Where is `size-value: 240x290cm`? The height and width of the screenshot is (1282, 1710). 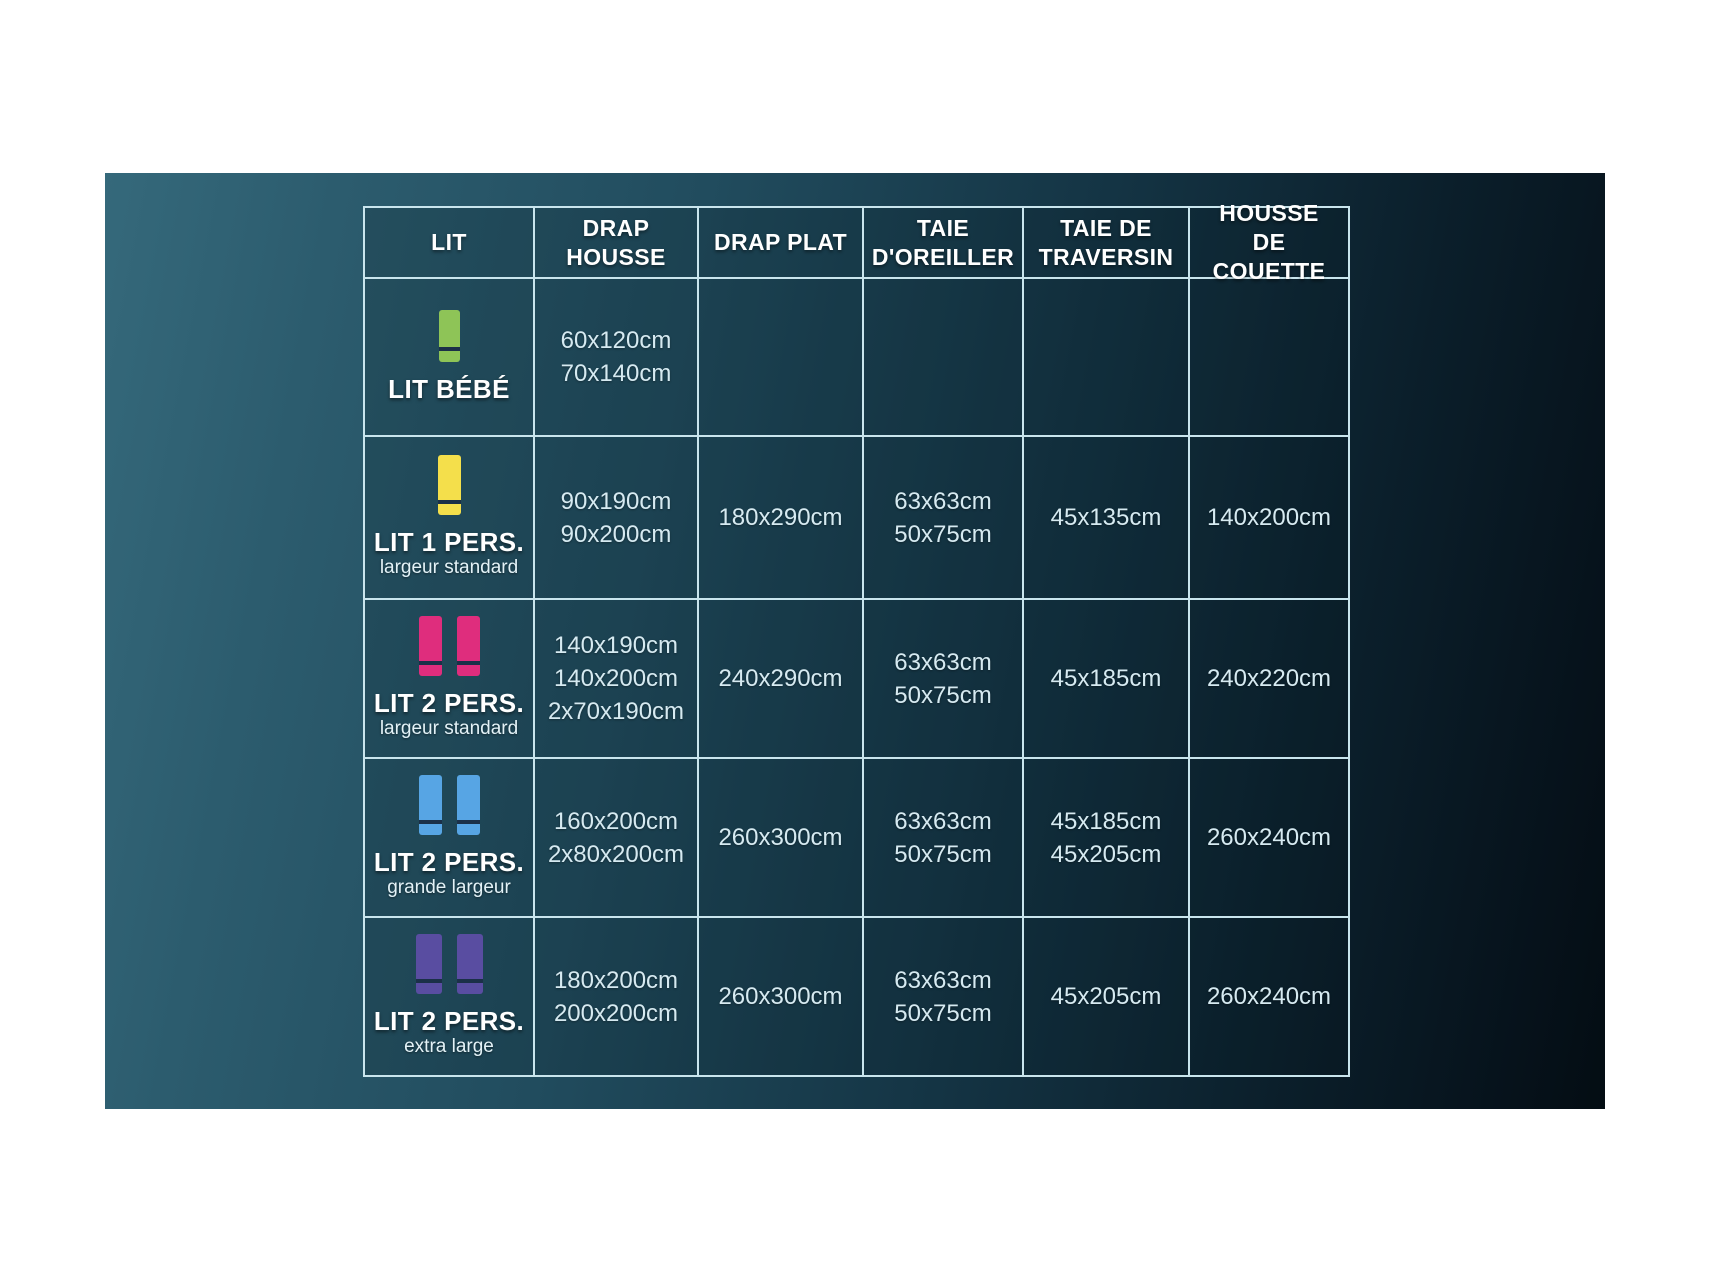
size-value: 240x290cm is located at coordinates (780, 678).